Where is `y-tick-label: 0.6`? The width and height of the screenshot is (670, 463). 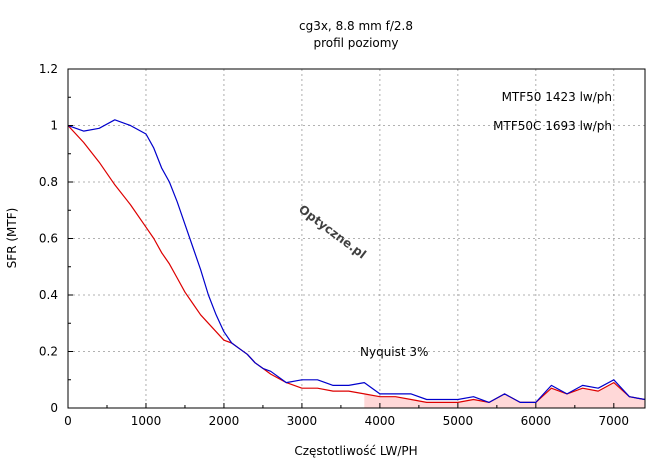
y-tick-label: 0.6 is located at coordinates (48, 239).